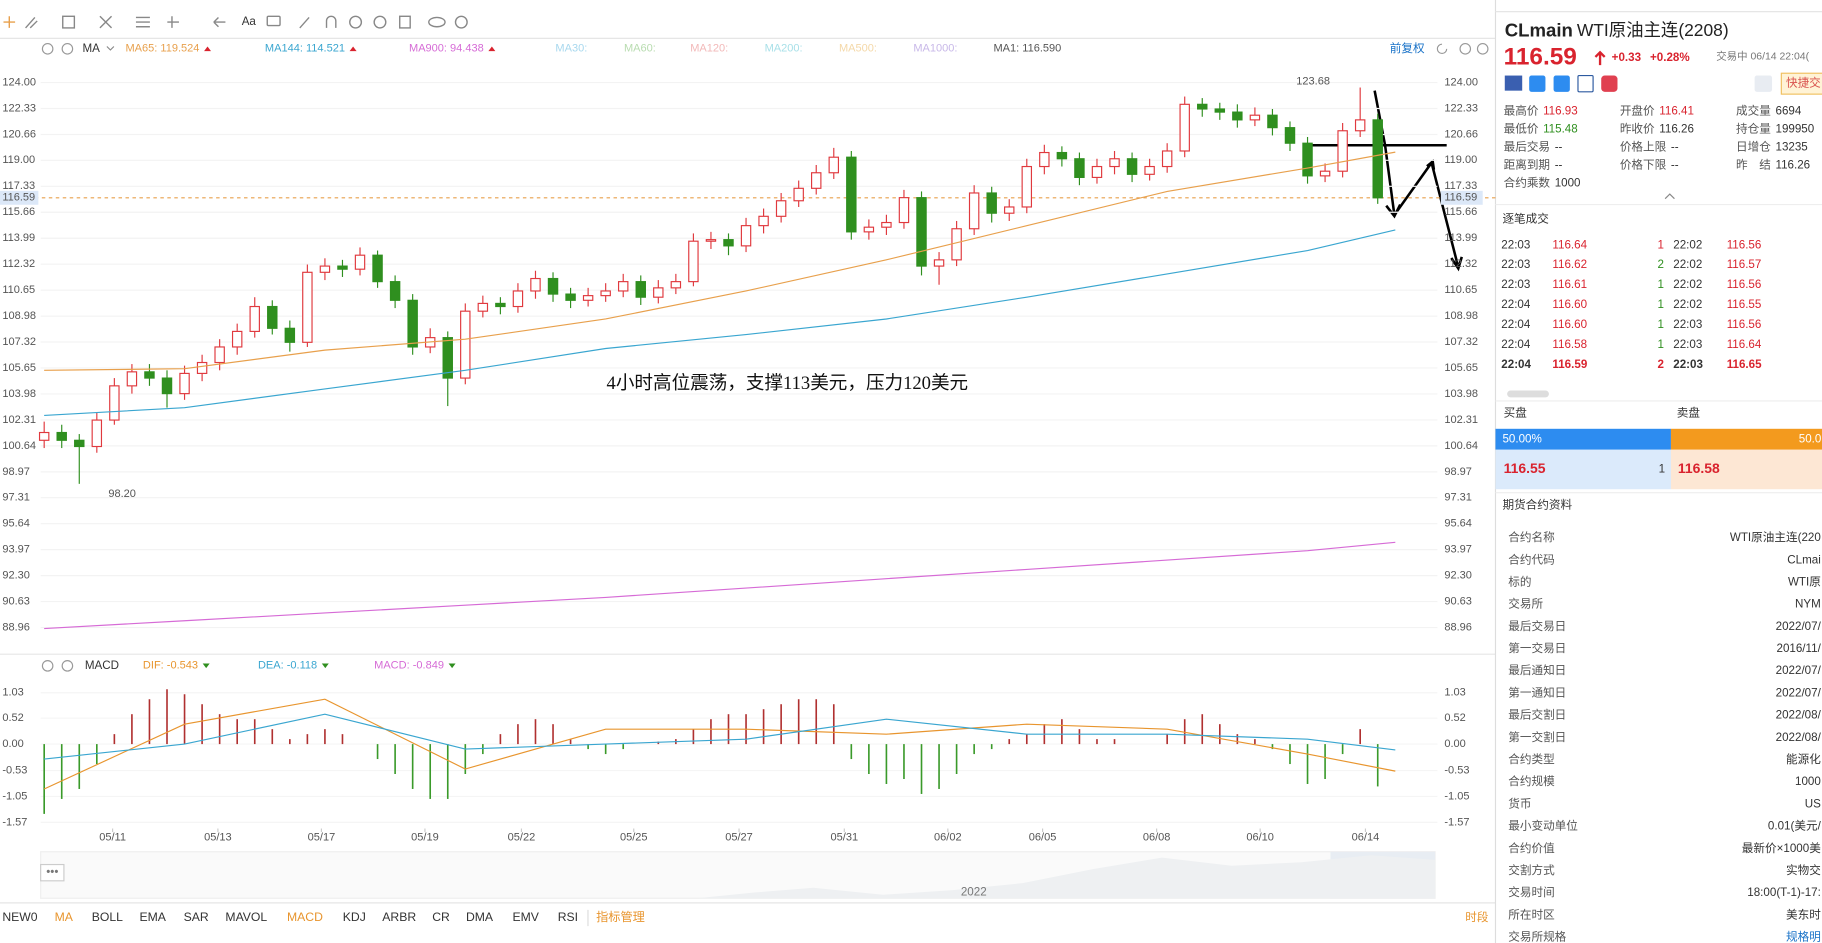 Image resolution: width=1822 pixels, height=943 pixels. What do you see at coordinates (1477, 917) in the screenshot?
I see `period-button: 时段` at bounding box center [1477, 917].